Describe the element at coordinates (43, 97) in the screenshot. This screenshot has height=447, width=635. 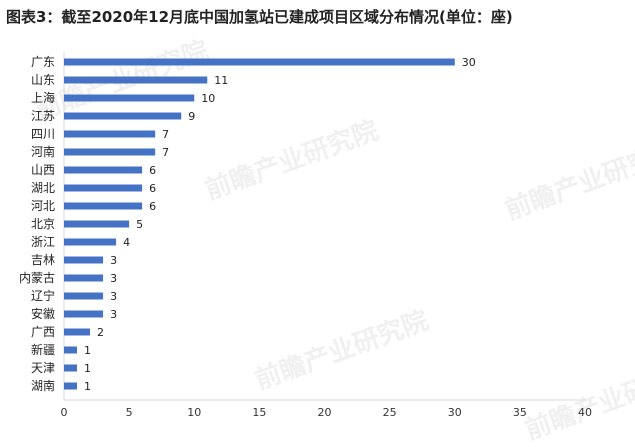
I see `category-label: 上海` at that location.